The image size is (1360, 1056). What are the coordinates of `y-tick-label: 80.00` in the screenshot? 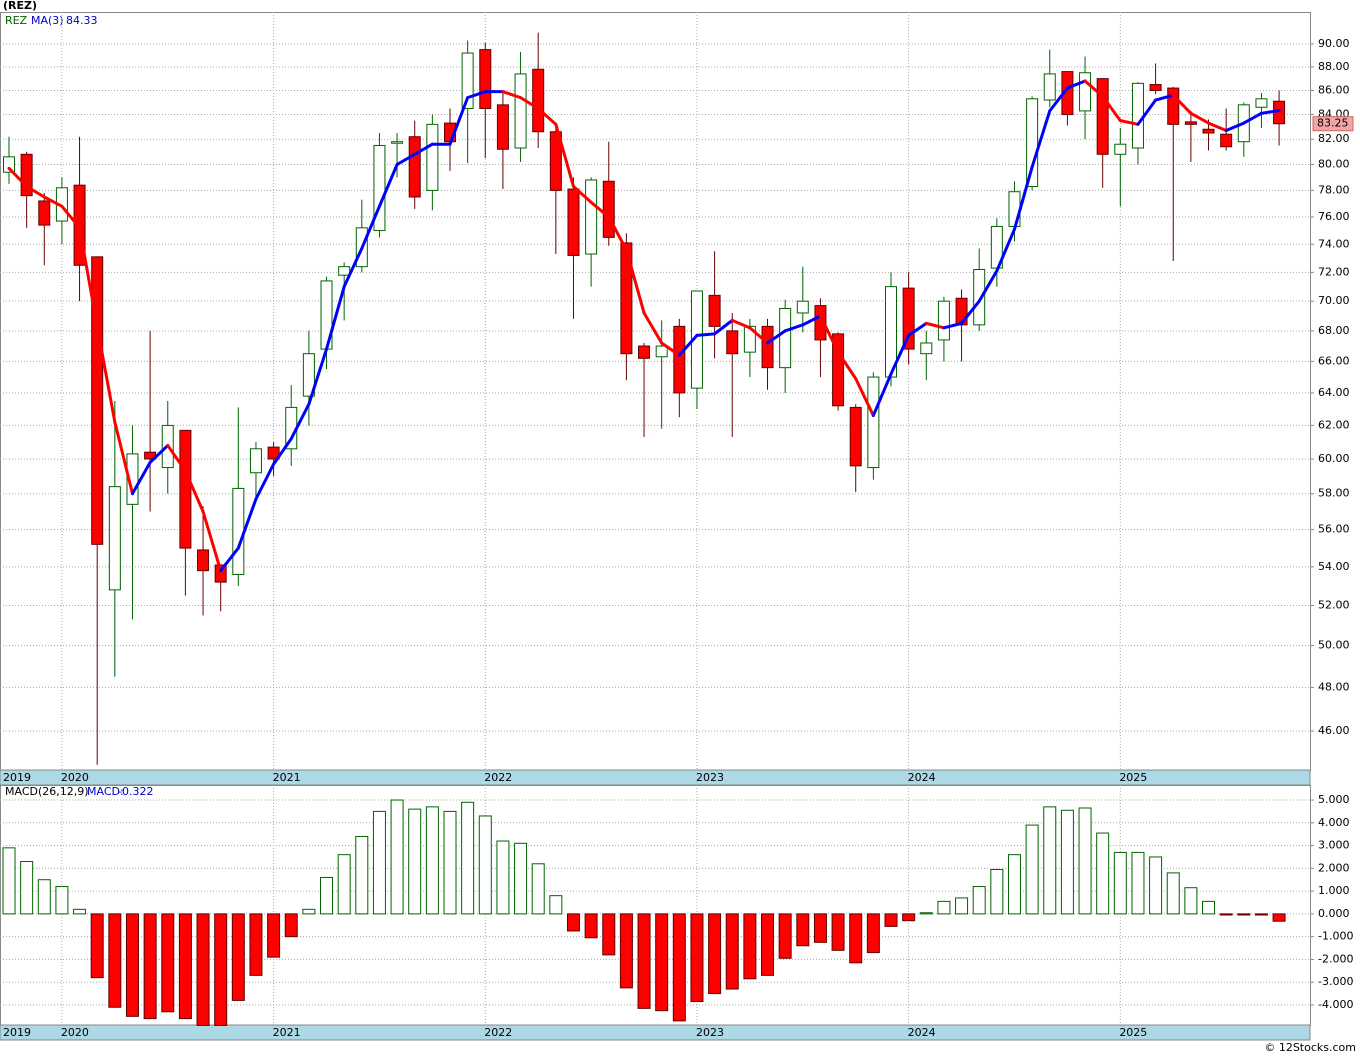 It's located at (1334, 163).